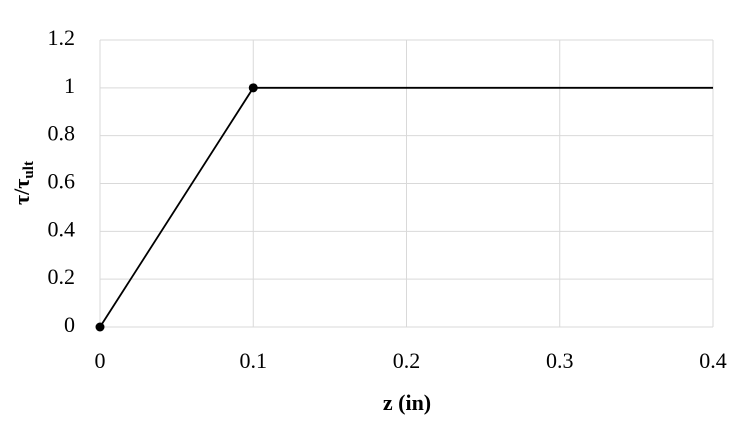  I want to click on x-tick-label: 0.4, so click(713, 360).